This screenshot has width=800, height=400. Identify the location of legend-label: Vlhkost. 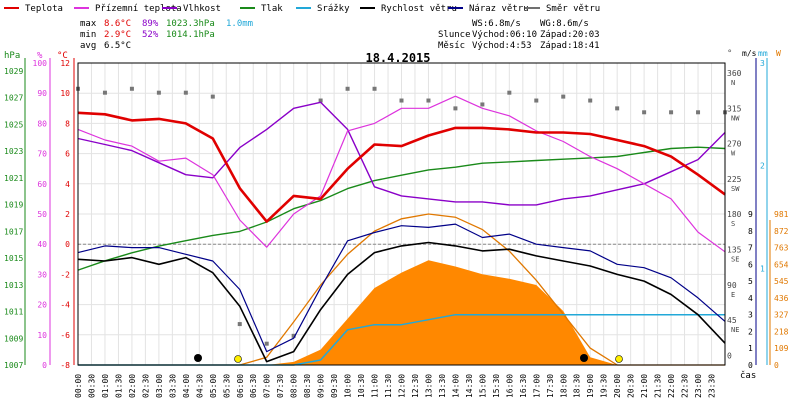
(202, 9).